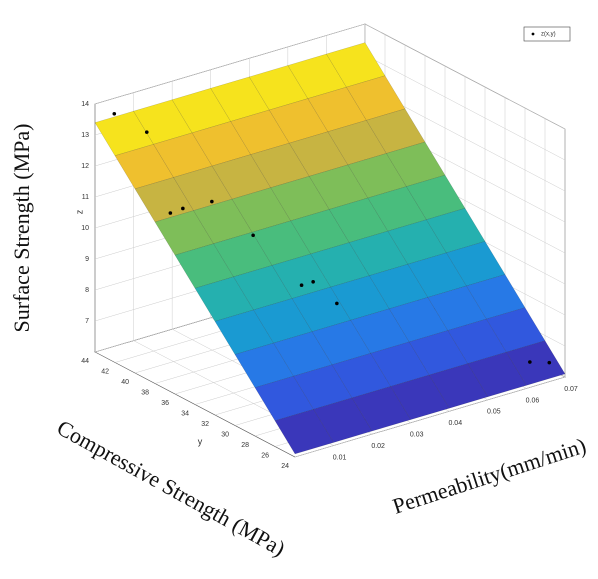 The image size is (598, 579). Describe the element at coordinates (340, 457) in the screenshot. I see `x-tick-label: 0.01` at that location.